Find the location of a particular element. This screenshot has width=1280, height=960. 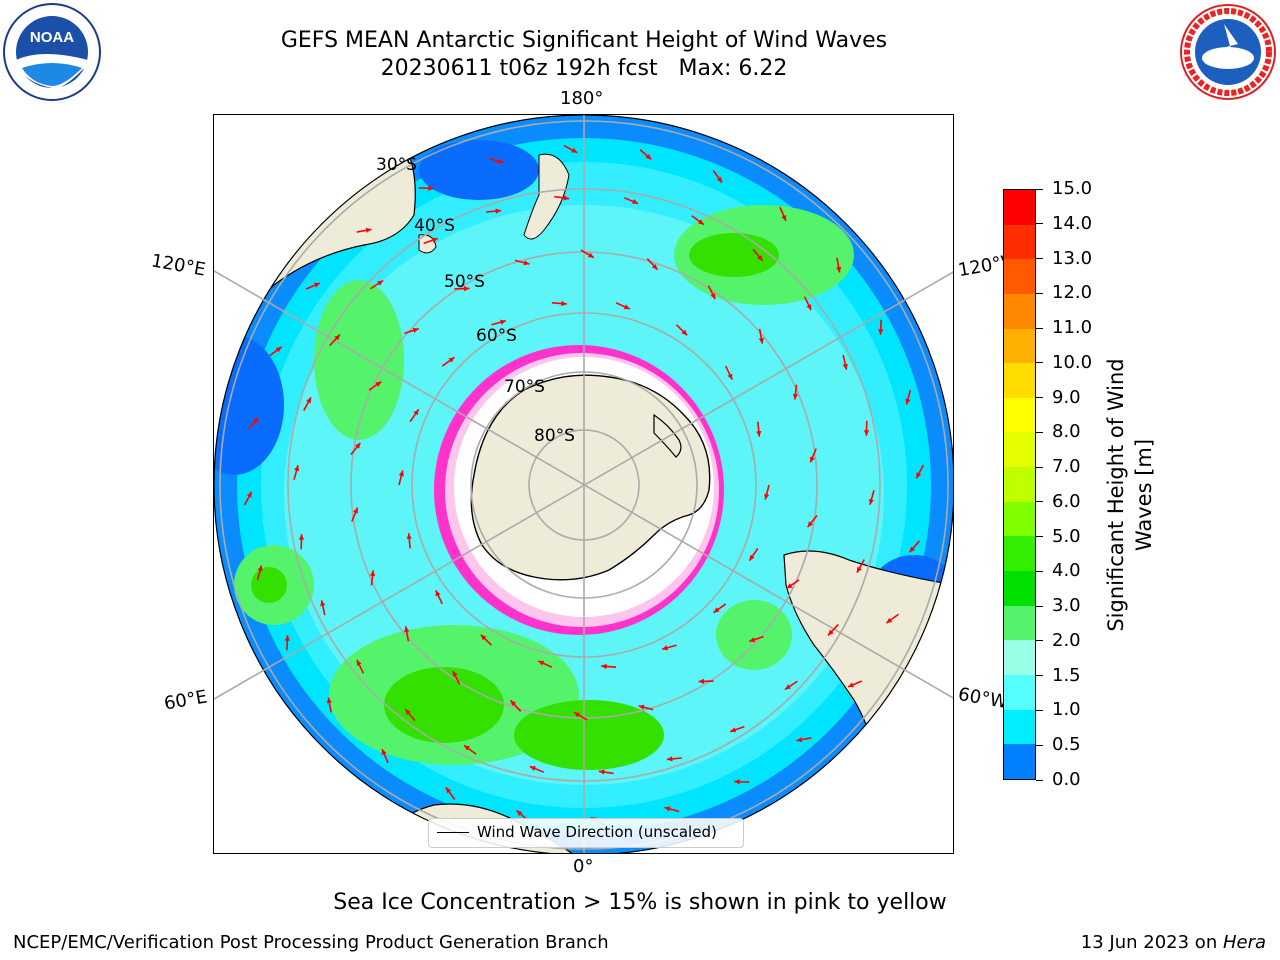

lon-label-0: 0° is located at coordinates (583, 866).